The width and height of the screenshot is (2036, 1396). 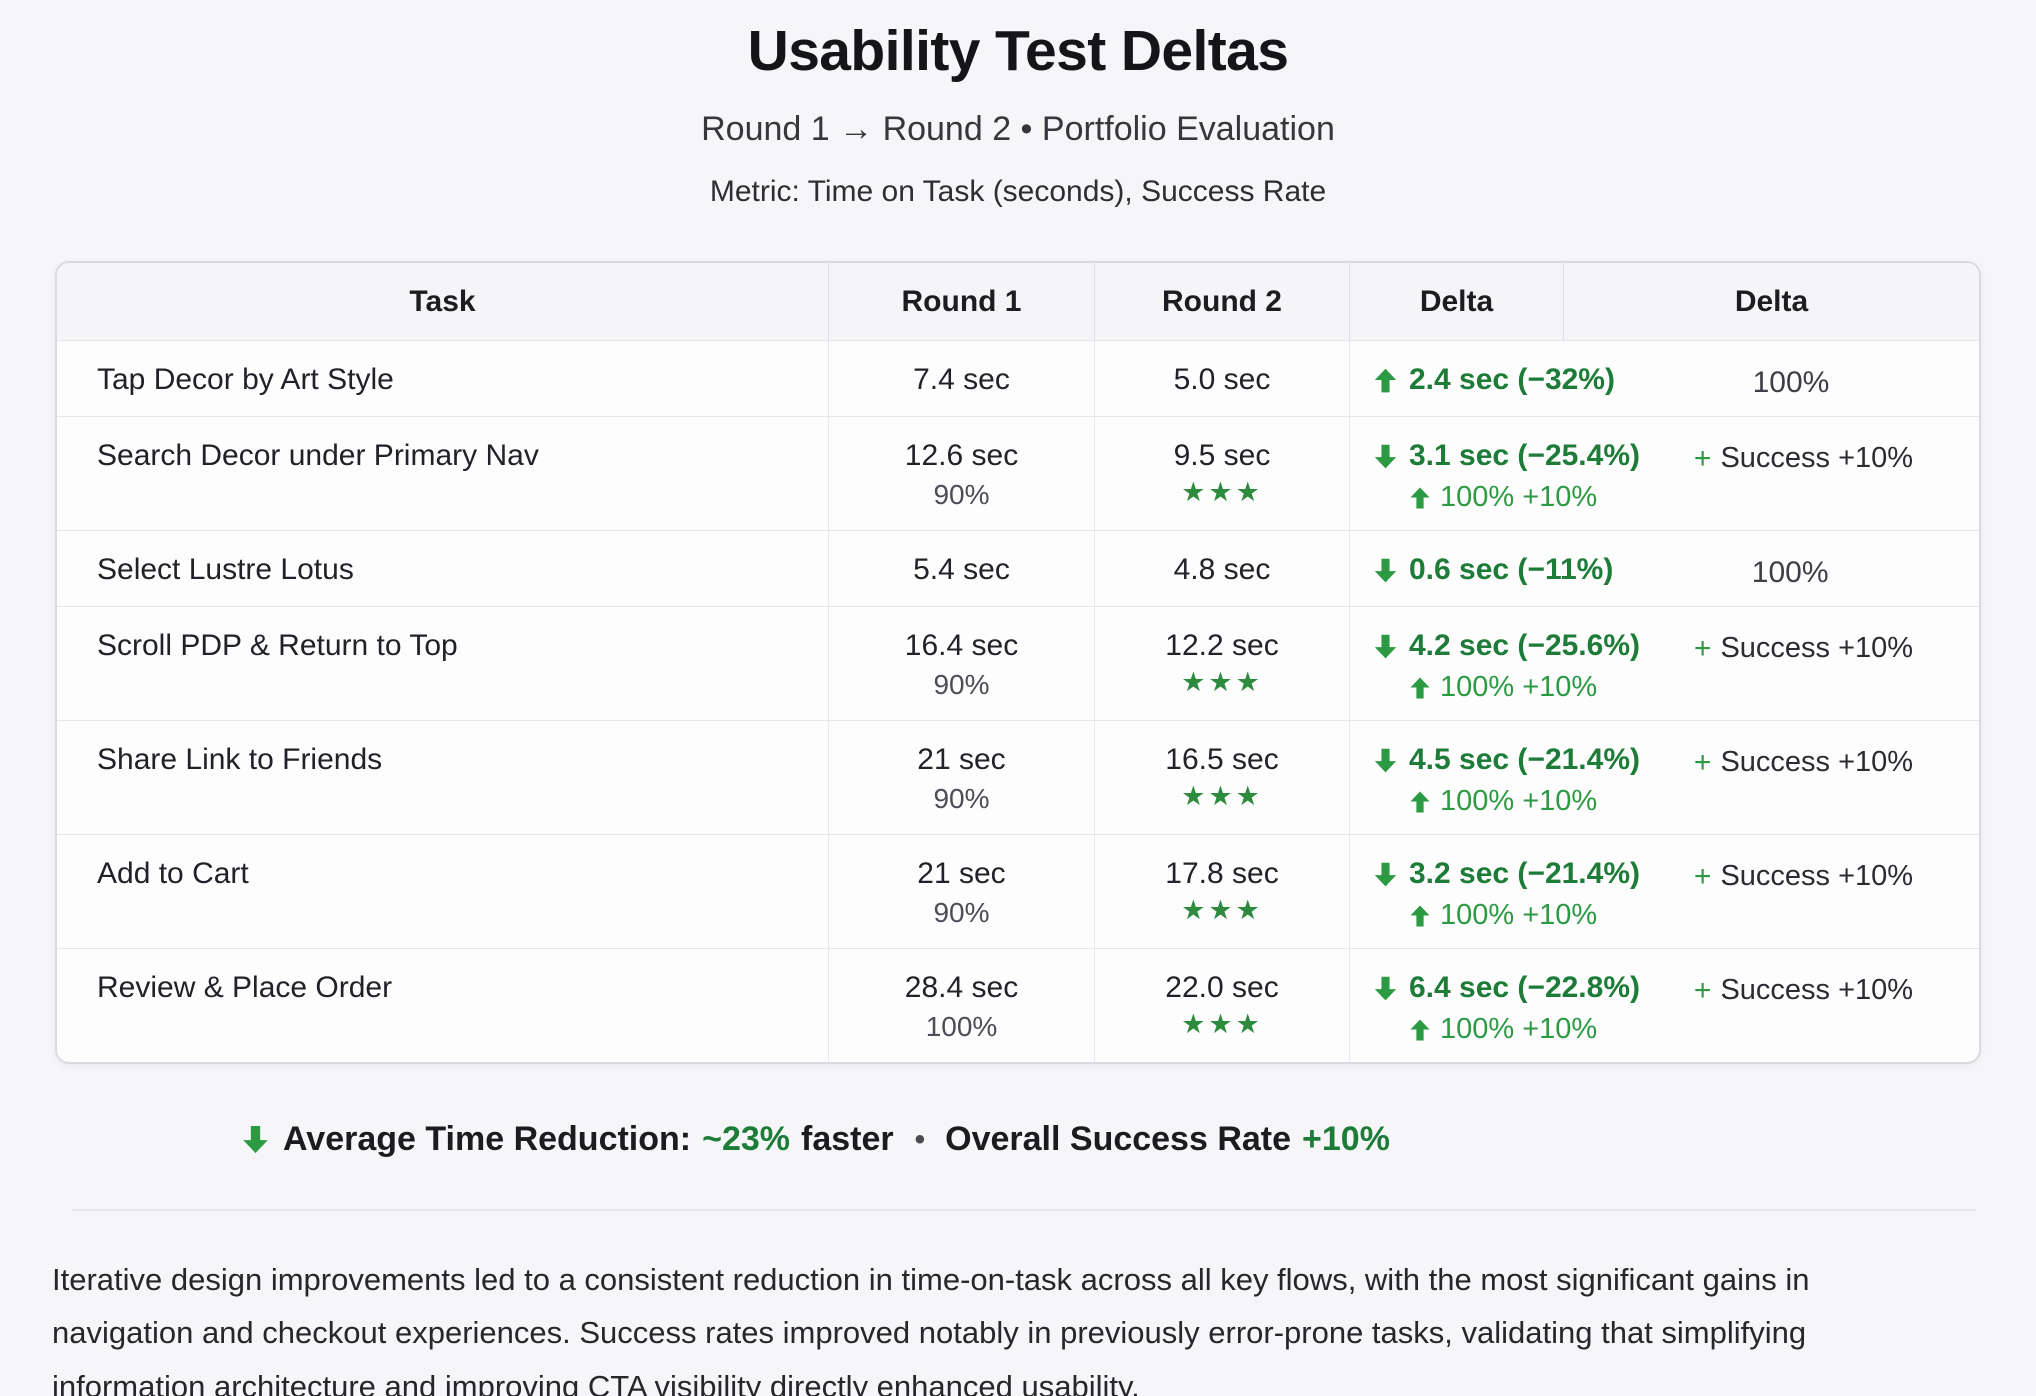 What do you see at coordinates (847, 1139) in the screenshot?
I see `summary-suffix: faster` at bounding box center [847, 1139].